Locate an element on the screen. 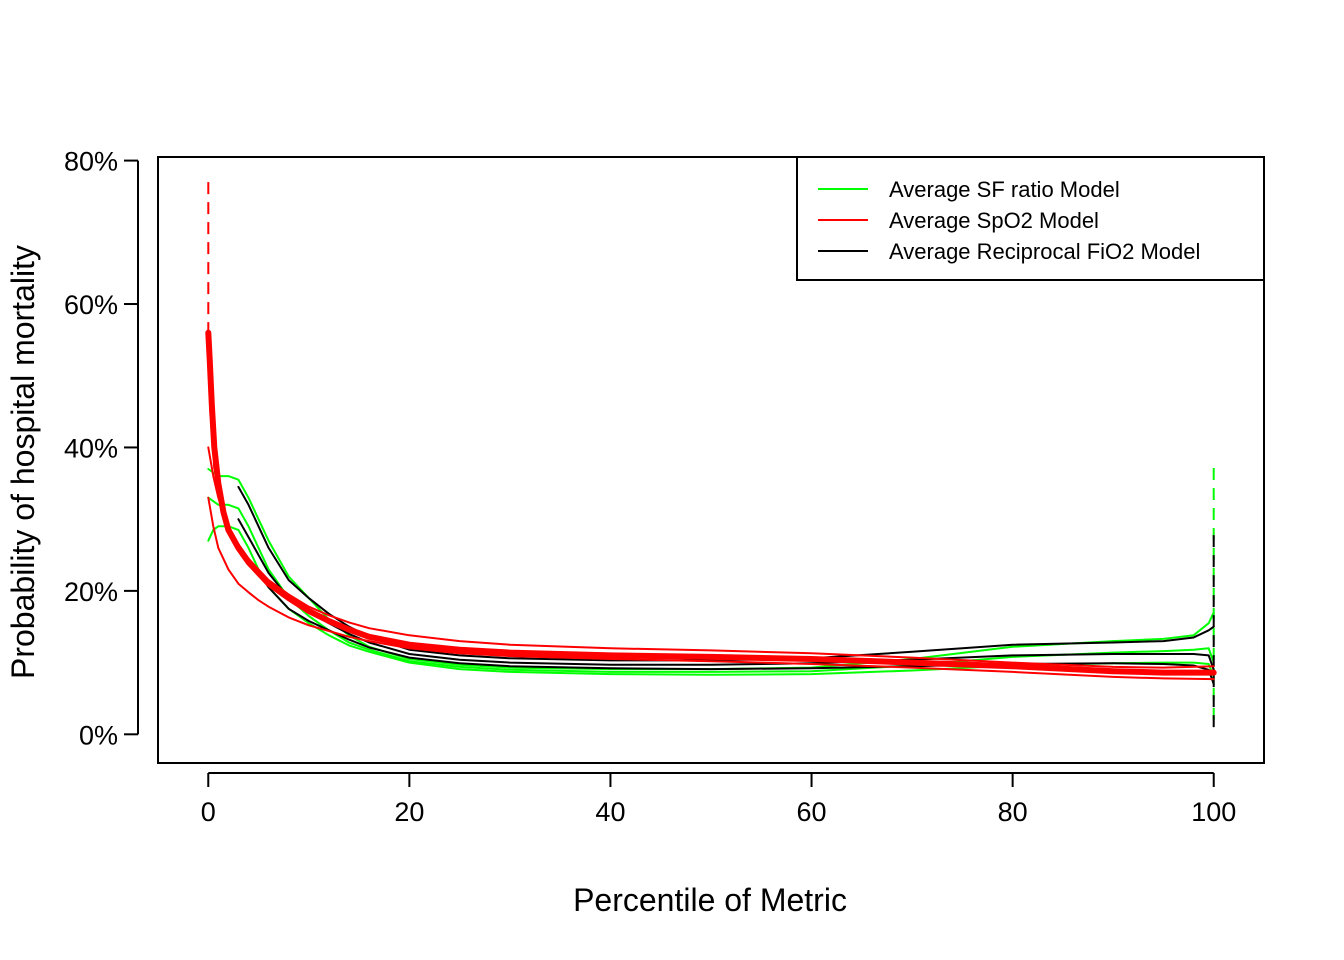 The width and height of the screenshot is (1344, 960). legend-label: Average SpO2 Model is located at coordinates (994, 220).